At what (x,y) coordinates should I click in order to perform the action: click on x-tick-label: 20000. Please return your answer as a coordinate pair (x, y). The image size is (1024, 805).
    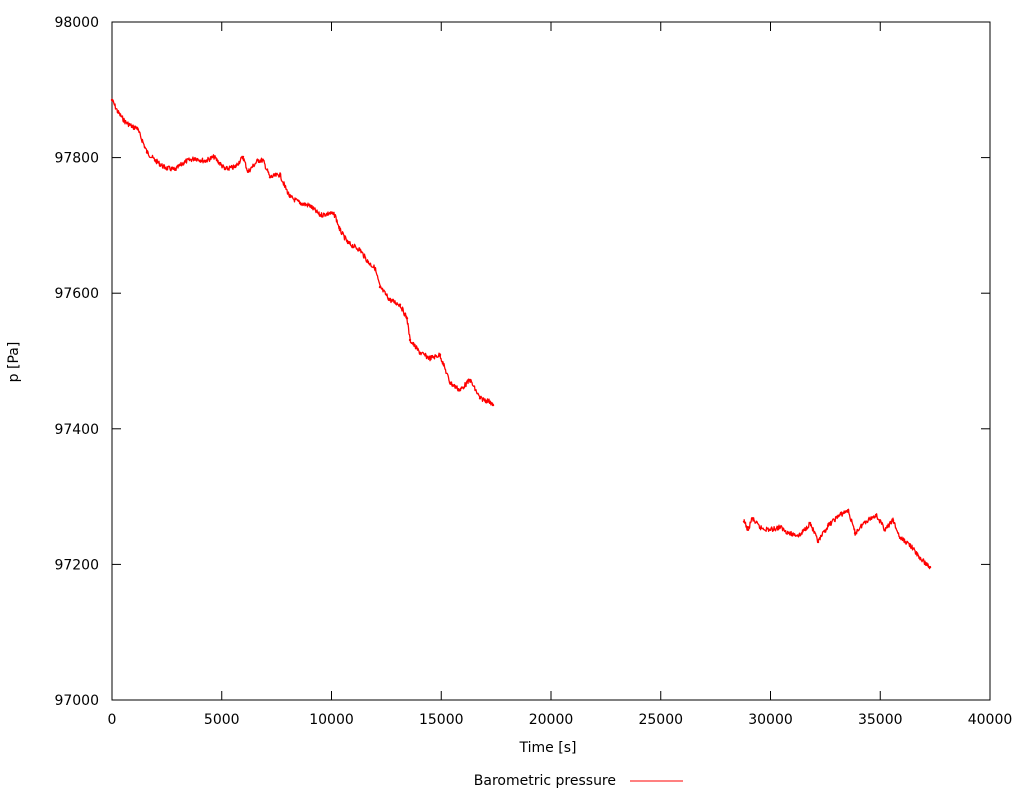
    Looking at the image, I should click on (551, 720).